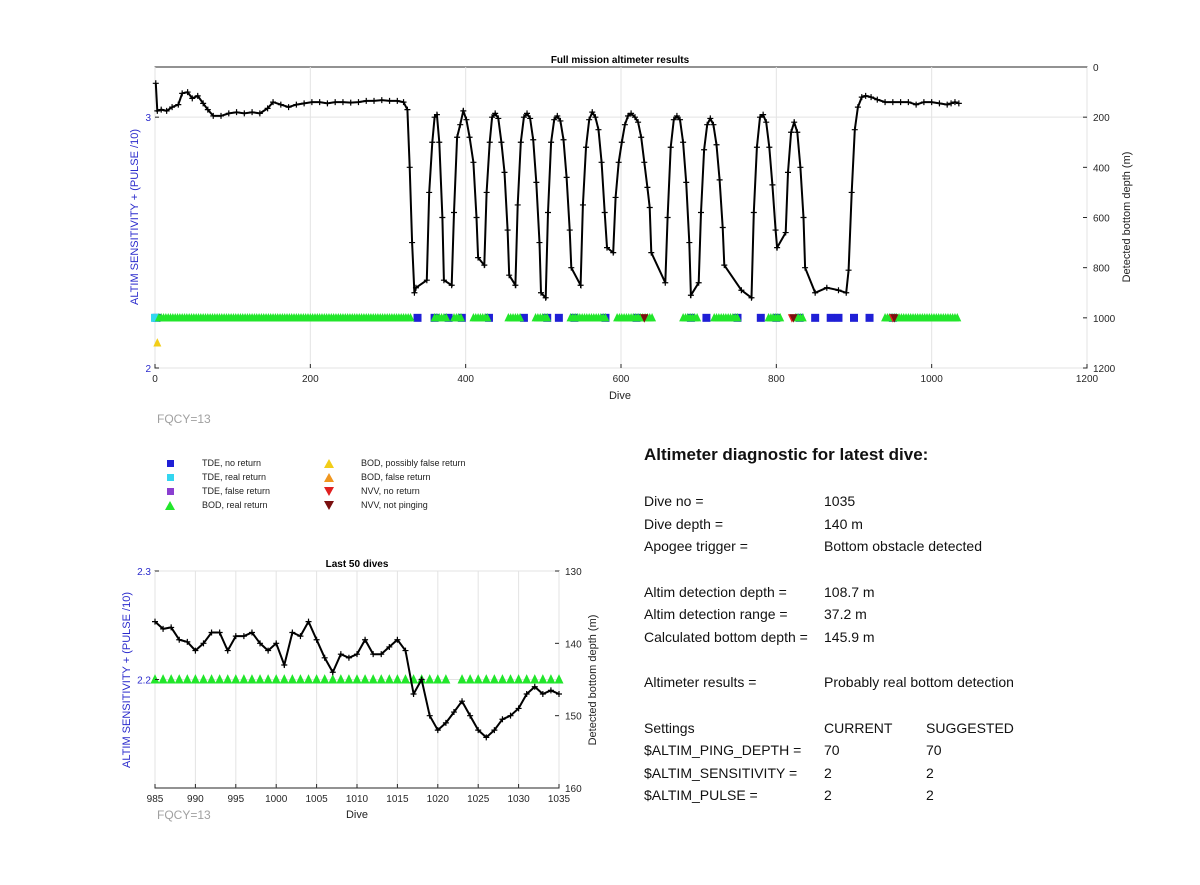 The width and height of the screenshot is (1200, 885). What do you see at coordinates (894, 318) in the screenshot?
I see `marker-triangle-down` at bounding box center [894, 318].